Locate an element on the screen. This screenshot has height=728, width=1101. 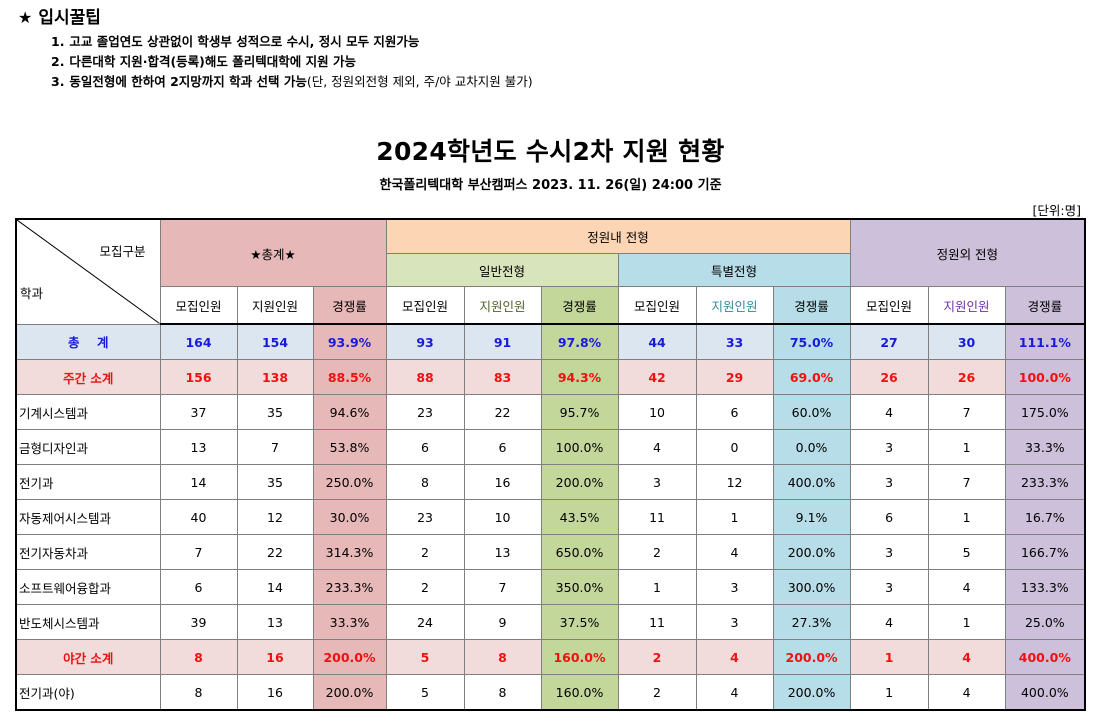
table-row: 자동제어시스템과 40 12 30.0% 23 10 43.5% 11 1 9.1% 6 1 16.7% is located at coordinates (551, 517).